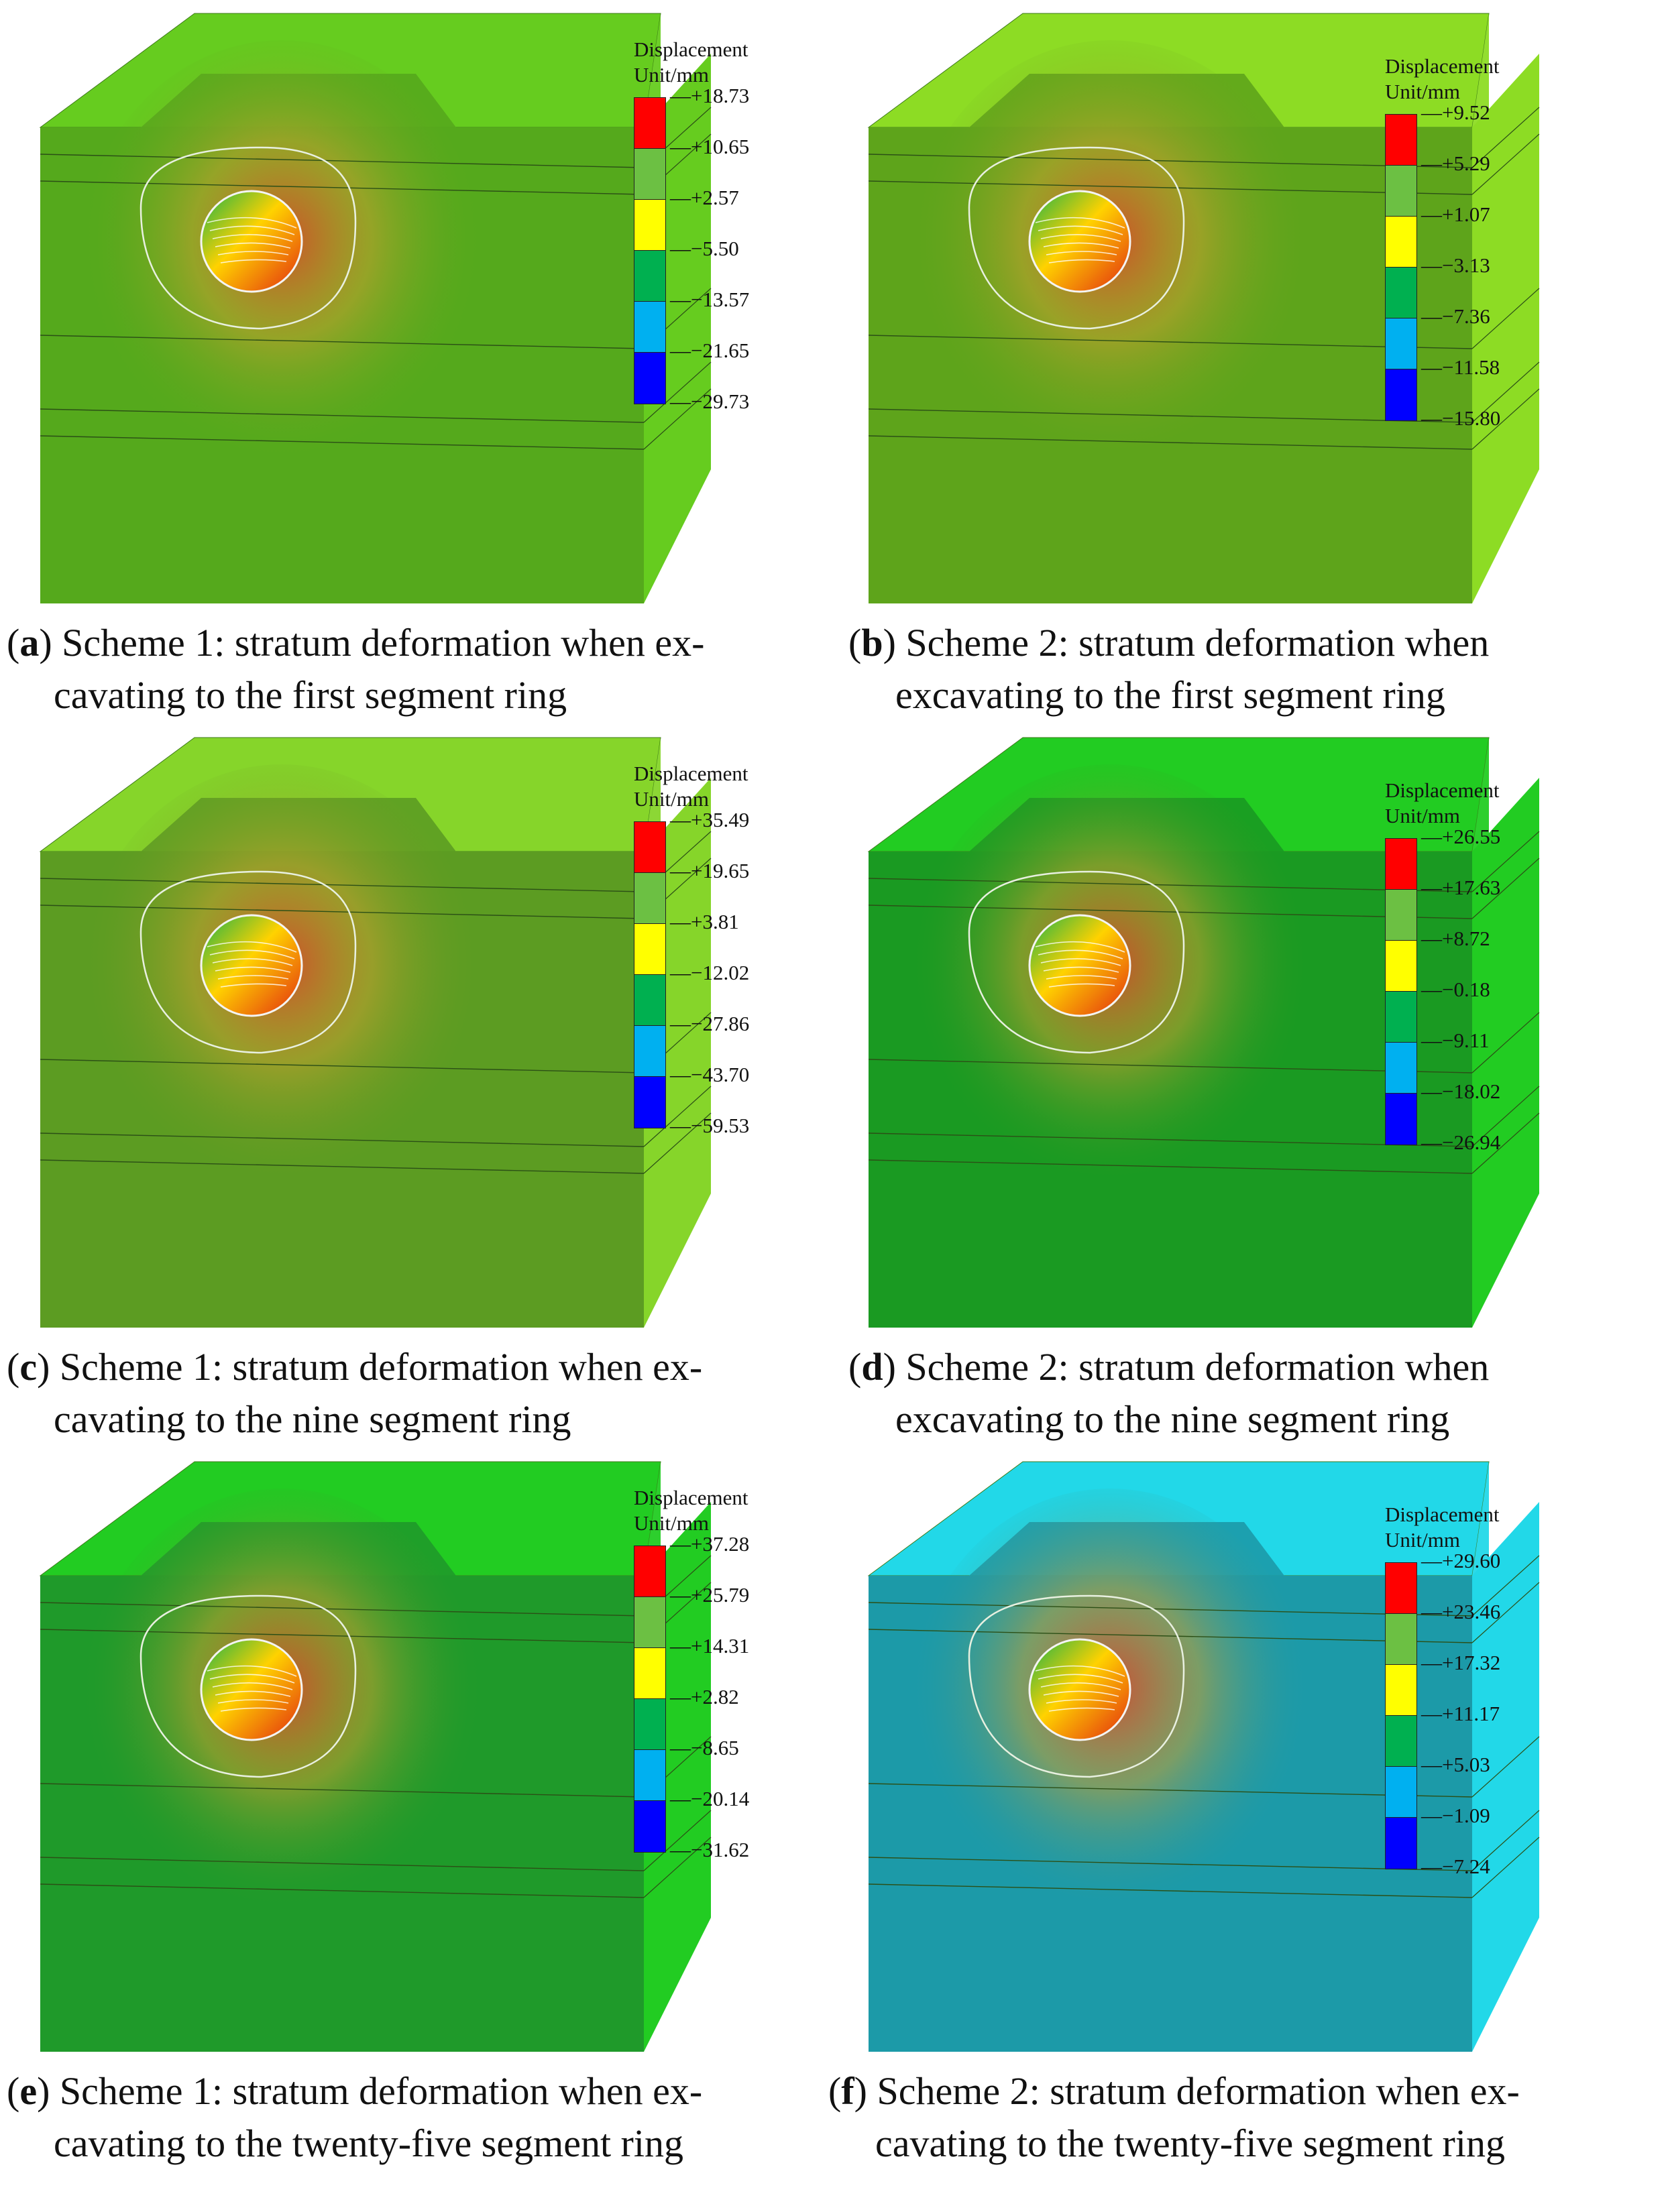 This screenshot has width=1670, height=2212. I want to click on legend-tick-label: —+17.63, so click(1461, 887).